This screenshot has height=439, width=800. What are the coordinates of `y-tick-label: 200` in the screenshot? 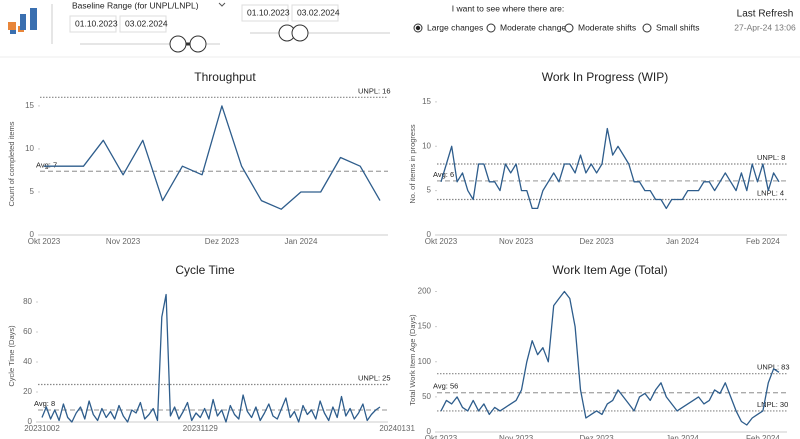 It's located at (425, 291).